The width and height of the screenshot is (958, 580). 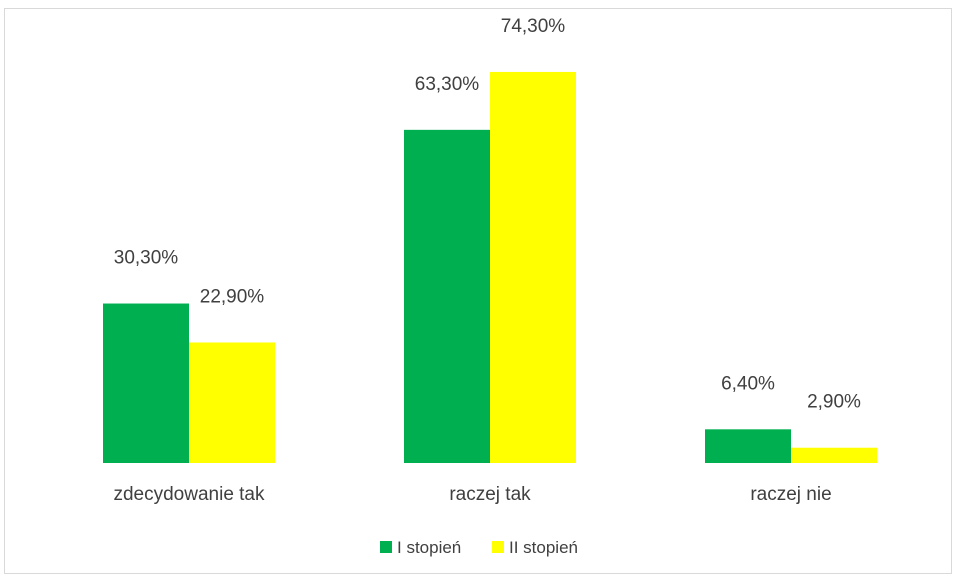 What do you see at coordinates (543, 547) in the screenshot?
I see `legend-label: II stopień` at bounding box center [543, 547].